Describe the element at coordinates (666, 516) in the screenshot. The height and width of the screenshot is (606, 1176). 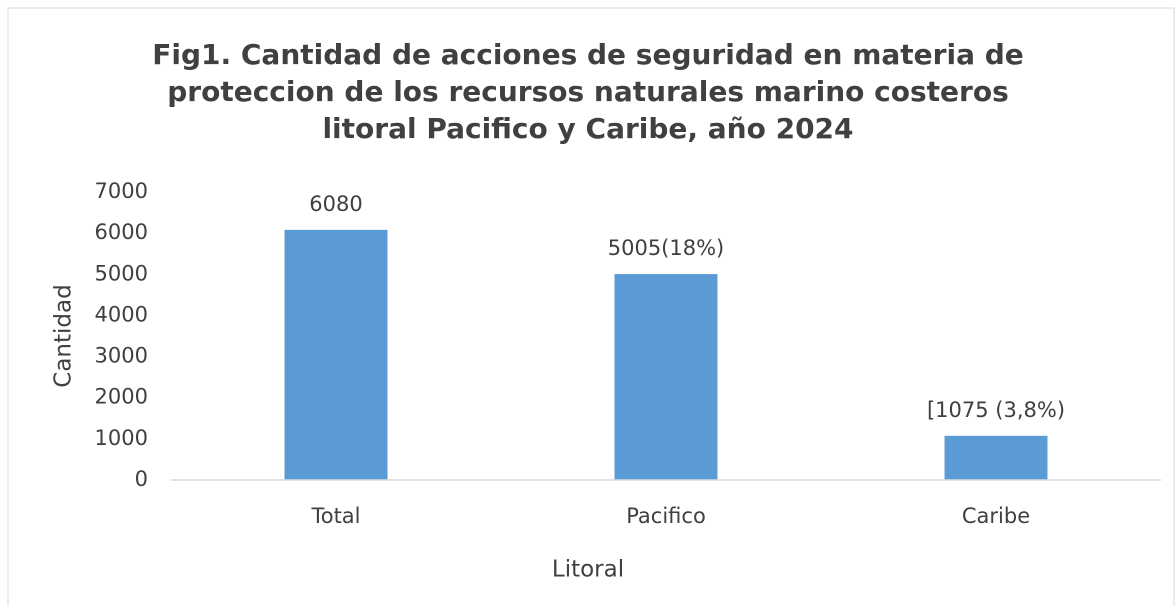
I see `x-tick-label: Pacifico` at that location.